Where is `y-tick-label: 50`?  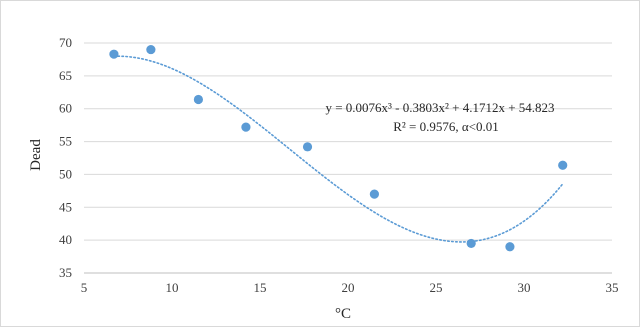
y-tick-label: 50 is located at coordinates (65, 173).